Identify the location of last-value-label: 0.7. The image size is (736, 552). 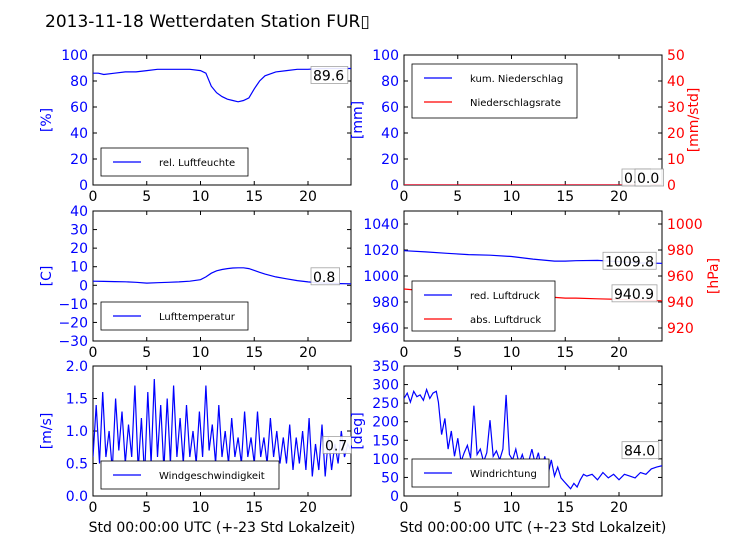
(336, 447).